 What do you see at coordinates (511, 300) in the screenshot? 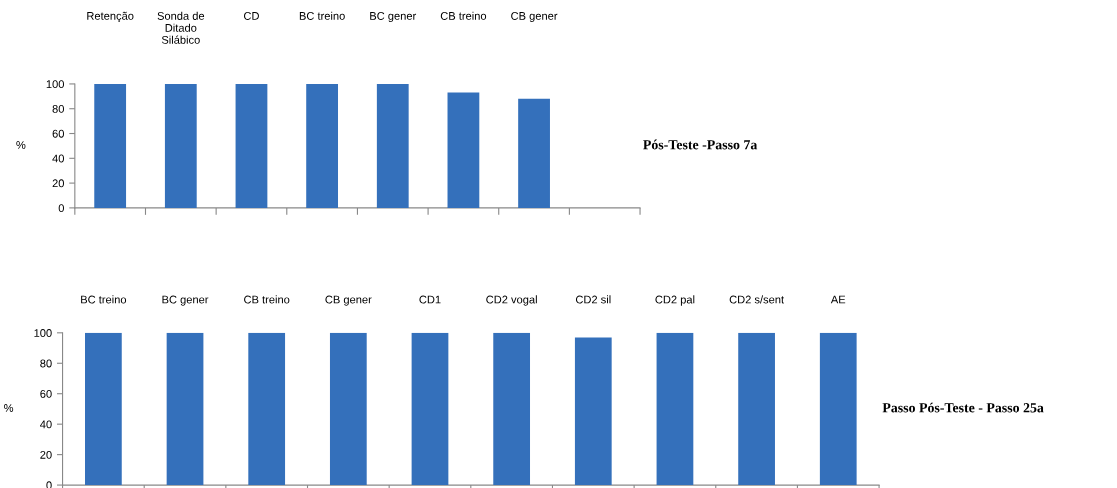
I see `x-tick-label: CD2 vogal` at bounding box center [511, 300].